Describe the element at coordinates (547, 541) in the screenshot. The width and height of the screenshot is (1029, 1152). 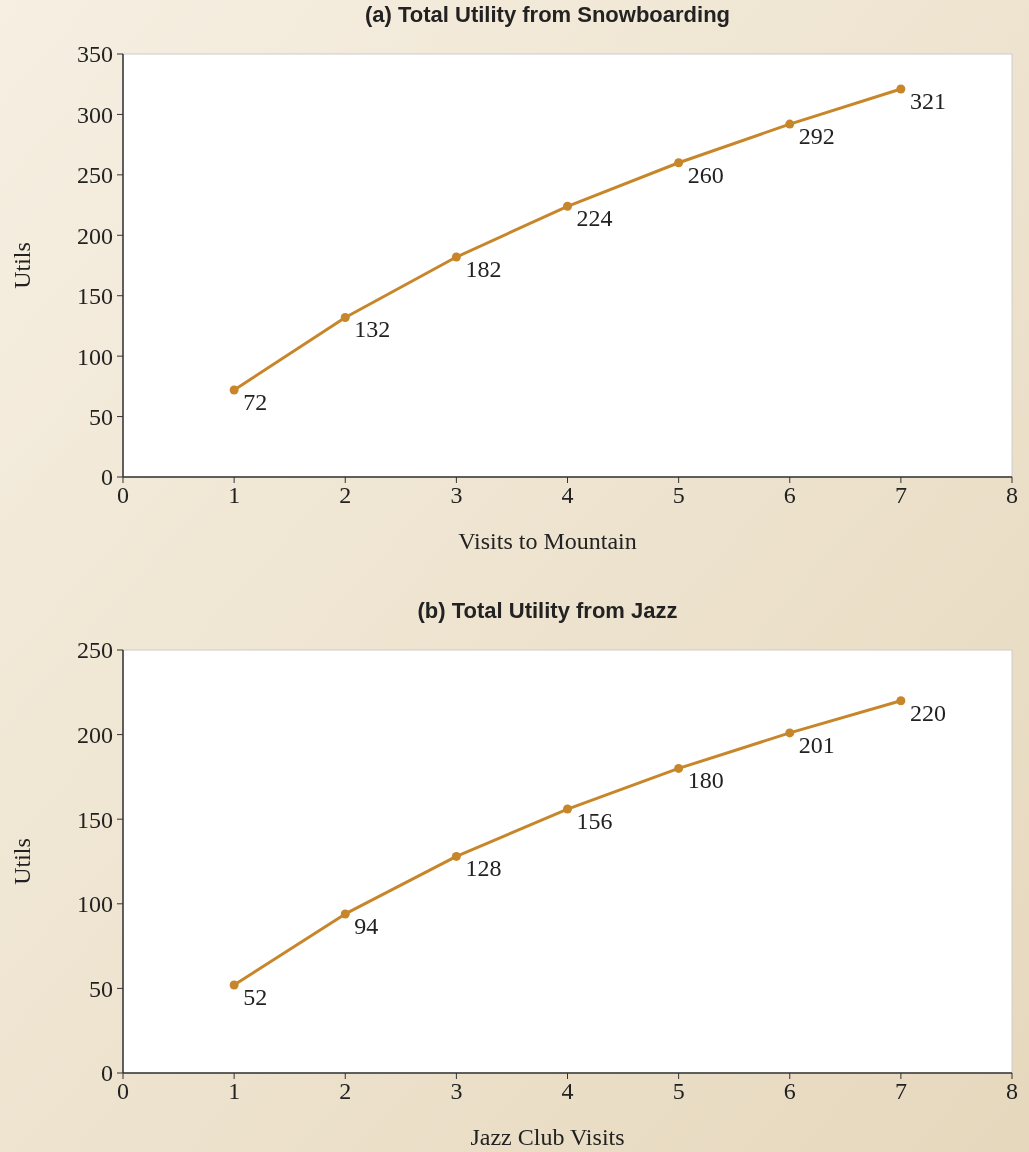
I see `x-axis-title: Visits to Mountain` at that location.